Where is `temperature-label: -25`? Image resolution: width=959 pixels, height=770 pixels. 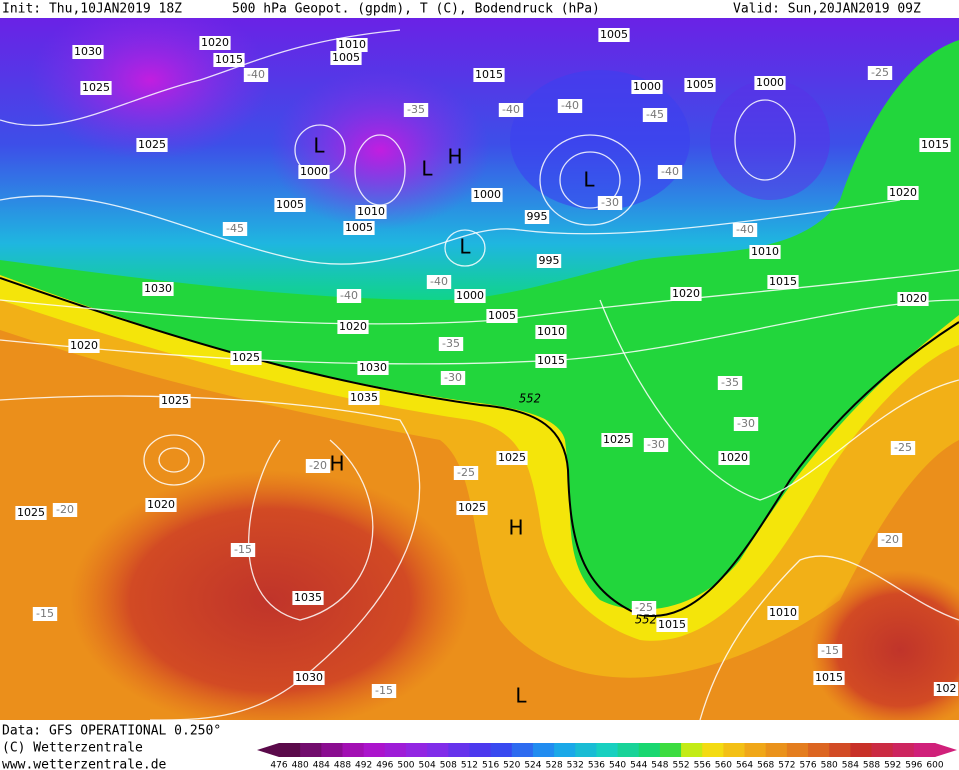 temperature-label: -25 is located at coordinates (466, 472).